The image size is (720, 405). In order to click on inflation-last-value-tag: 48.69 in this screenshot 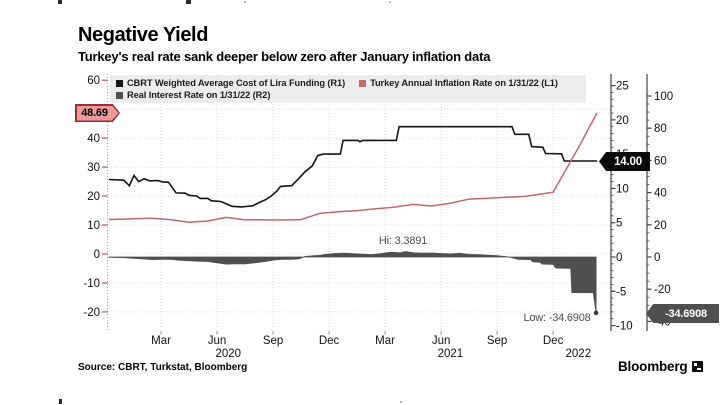, I will do `click(97, 113)`.